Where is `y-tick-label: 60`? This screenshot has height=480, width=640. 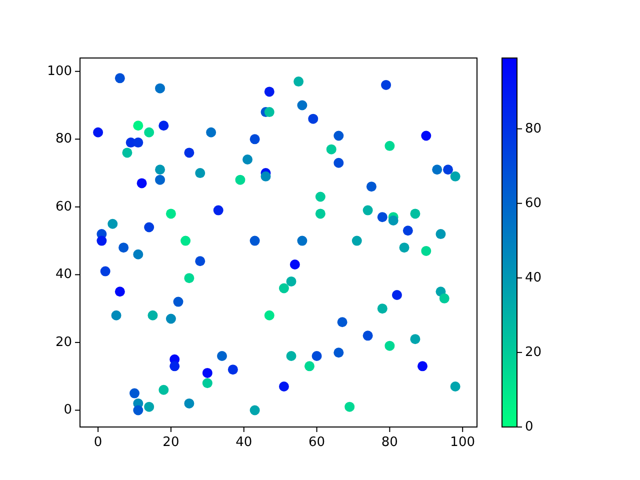
y-tick-label: 60 is located at coordinates (63, 206).